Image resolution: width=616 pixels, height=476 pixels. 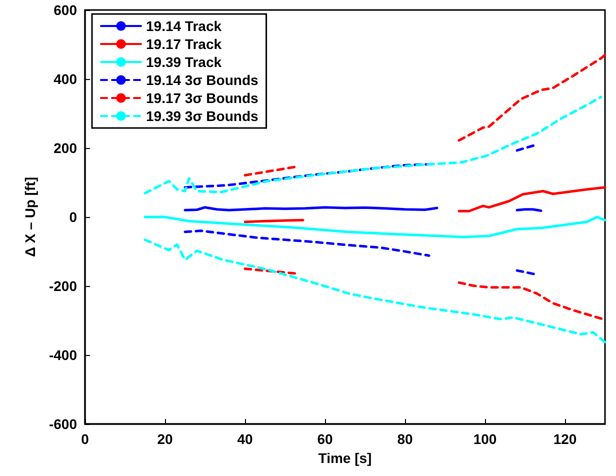 I want to click on y-tick-label: 0, so click(x=73, y=217).